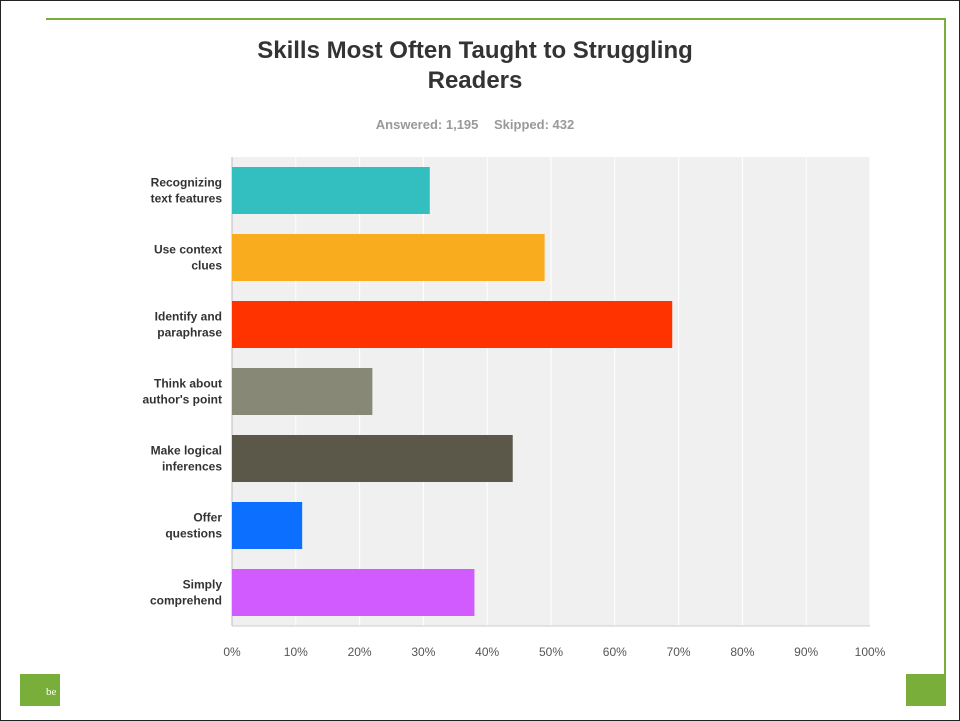 The image size is (960, 721). What do you see at coordinates (206, 266) in the screenshot?
I see `category-label: clues` at bounding box center [206, 266].